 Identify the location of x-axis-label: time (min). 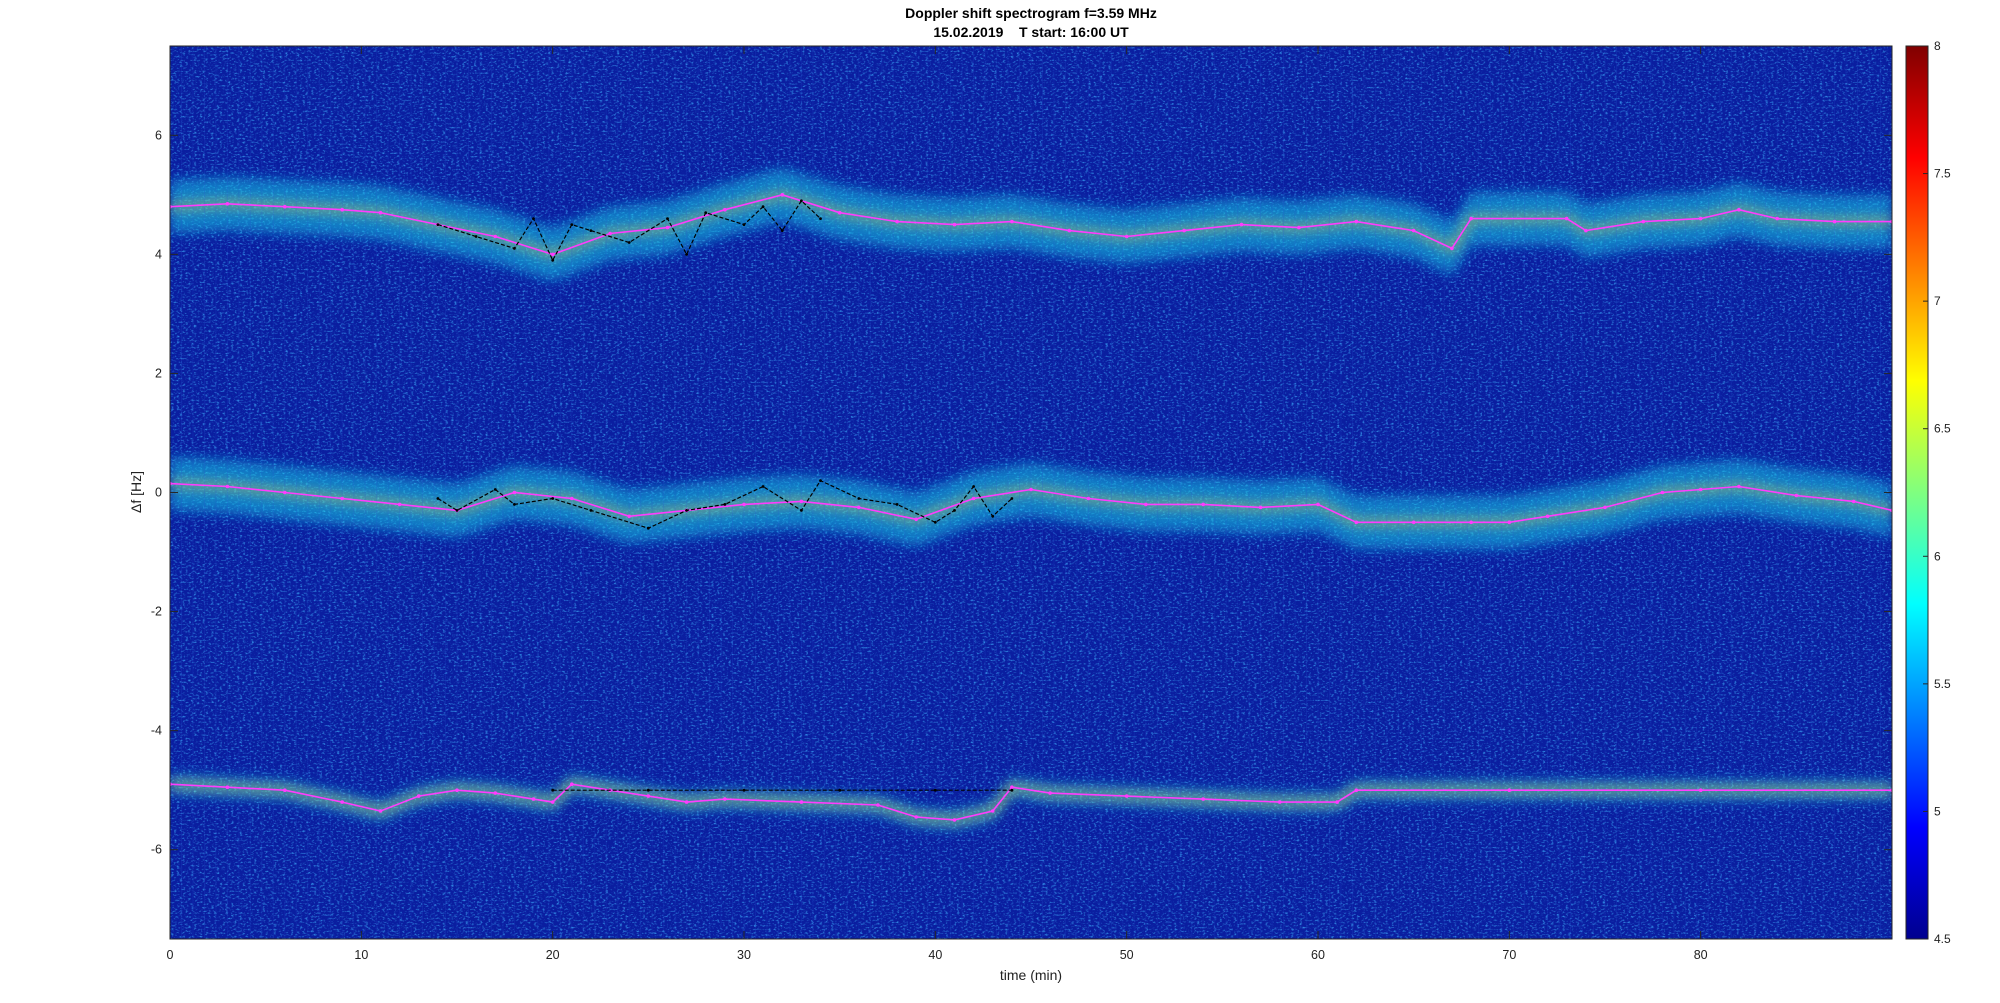
(1031, 975).